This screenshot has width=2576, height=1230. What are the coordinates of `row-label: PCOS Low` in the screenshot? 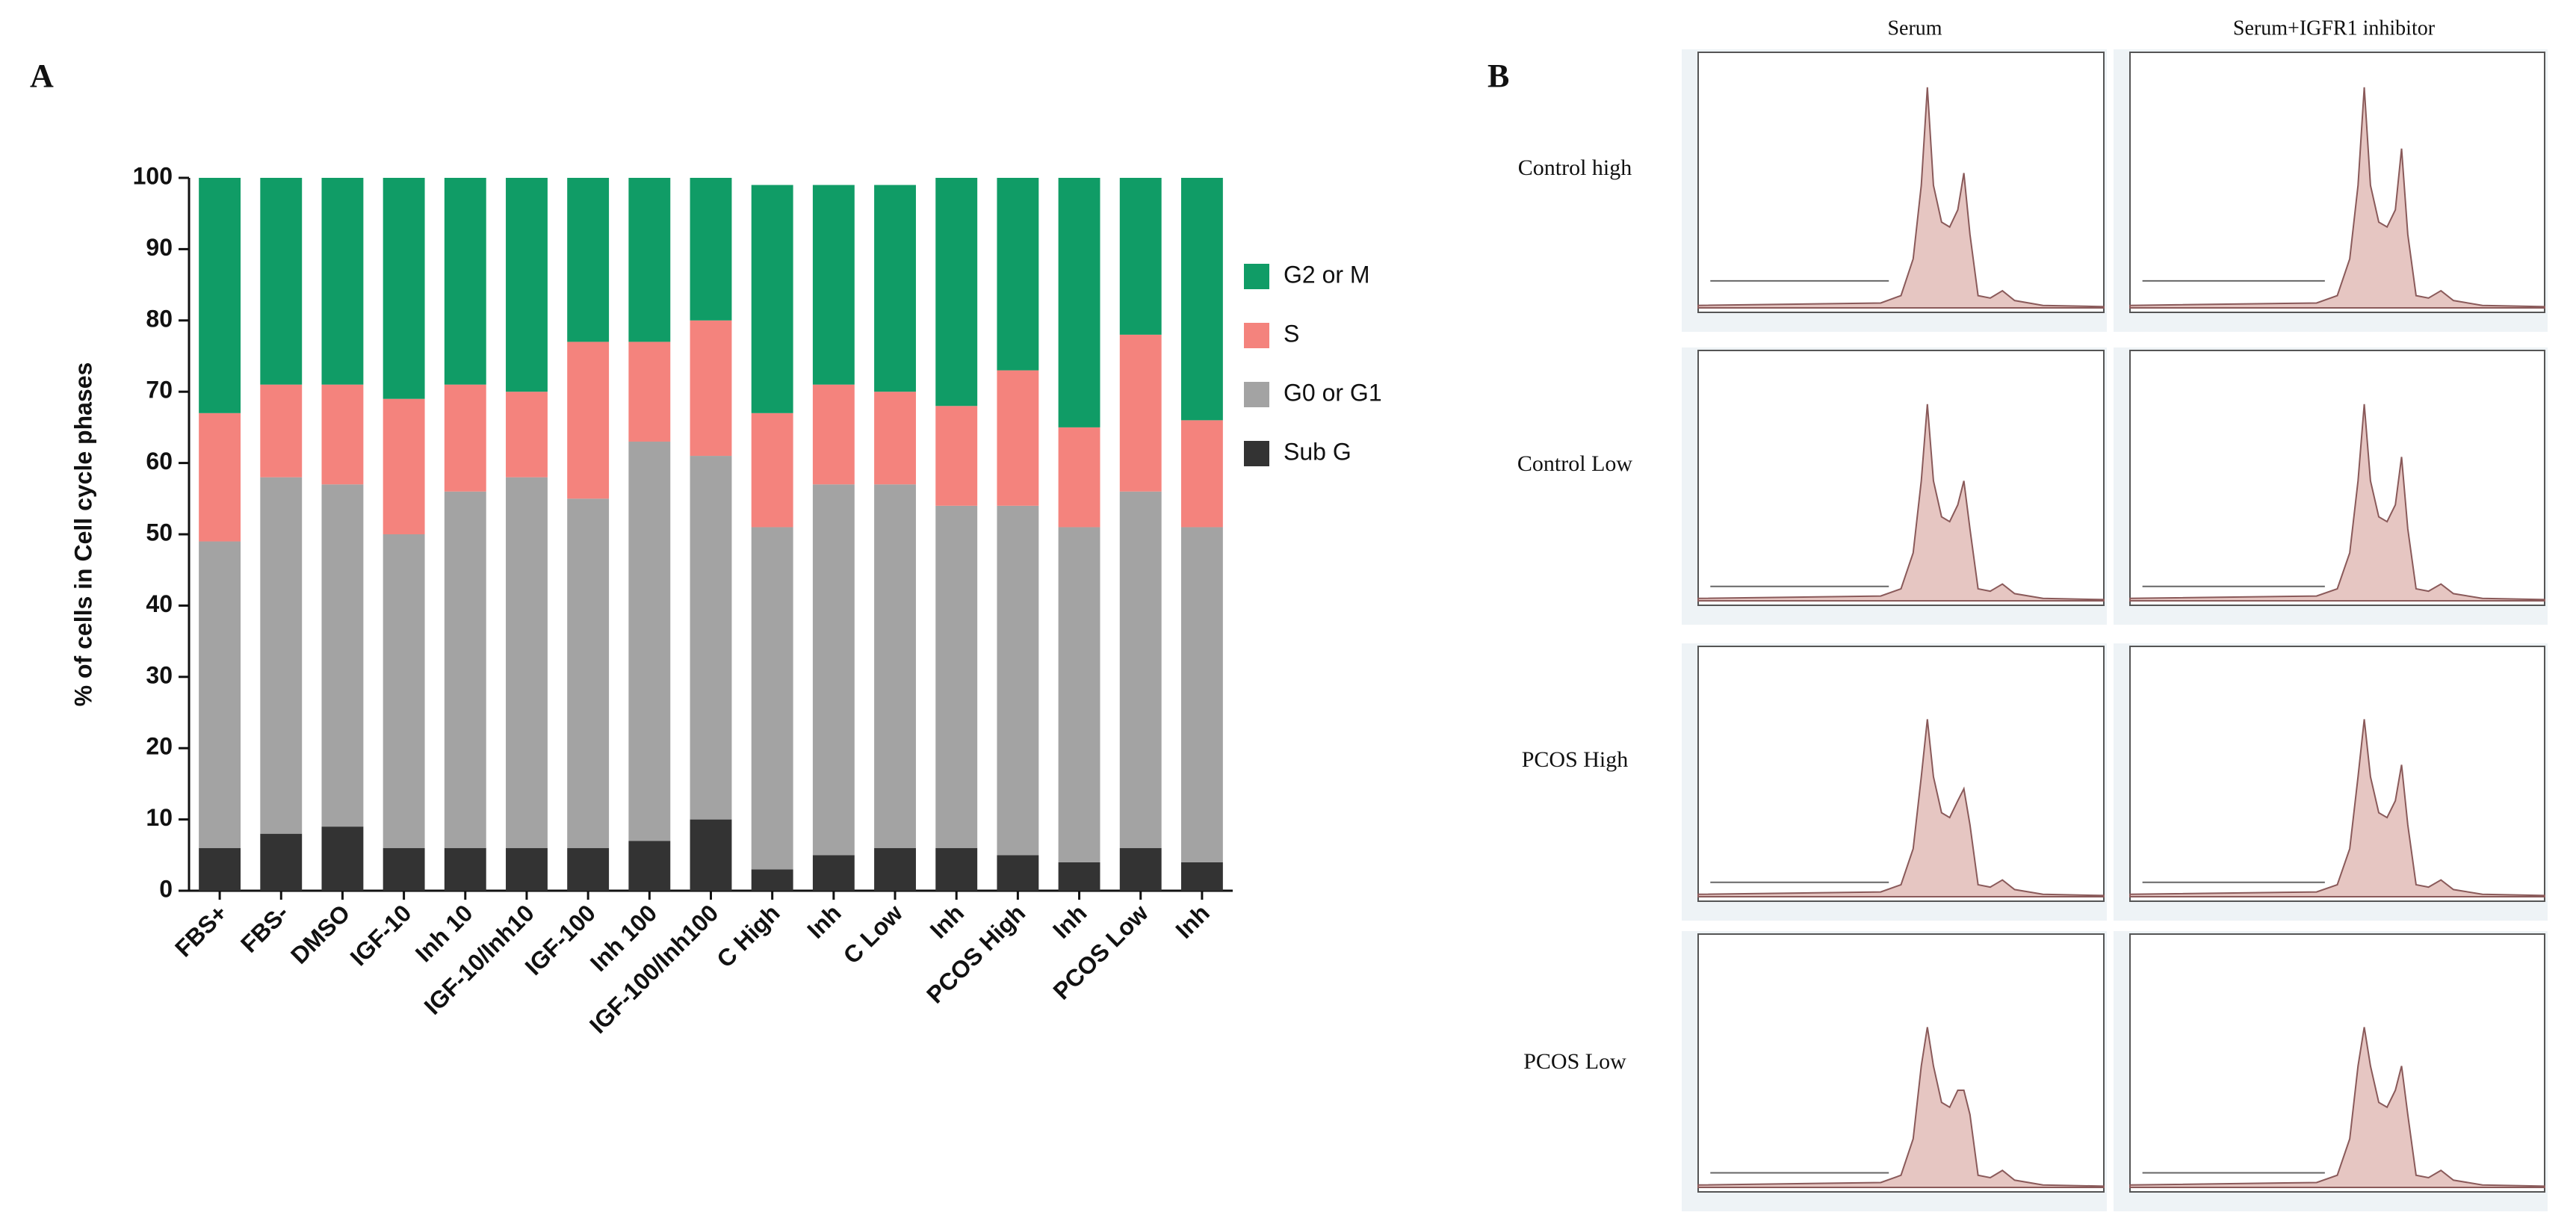 It's located at (1574, 1061).